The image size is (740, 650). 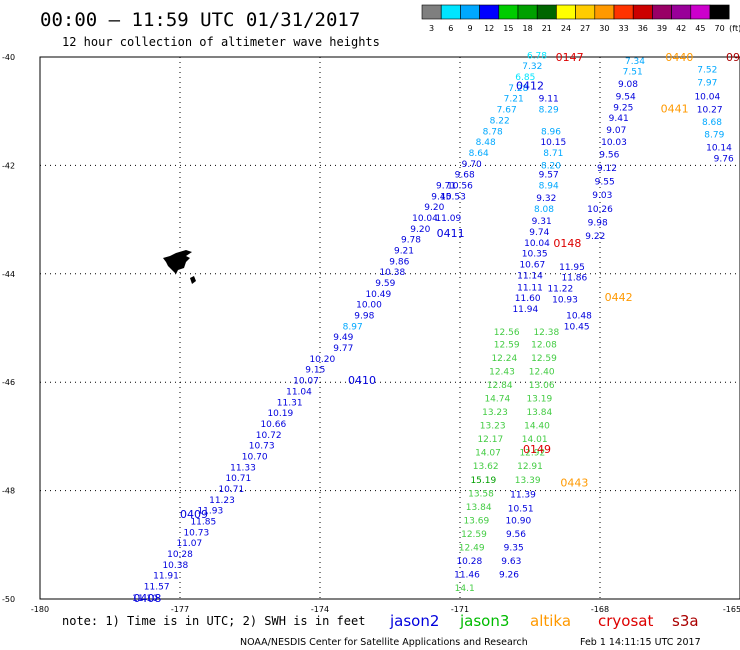 I want to click on x-tick-label: -165, so click(x=731, y=609).